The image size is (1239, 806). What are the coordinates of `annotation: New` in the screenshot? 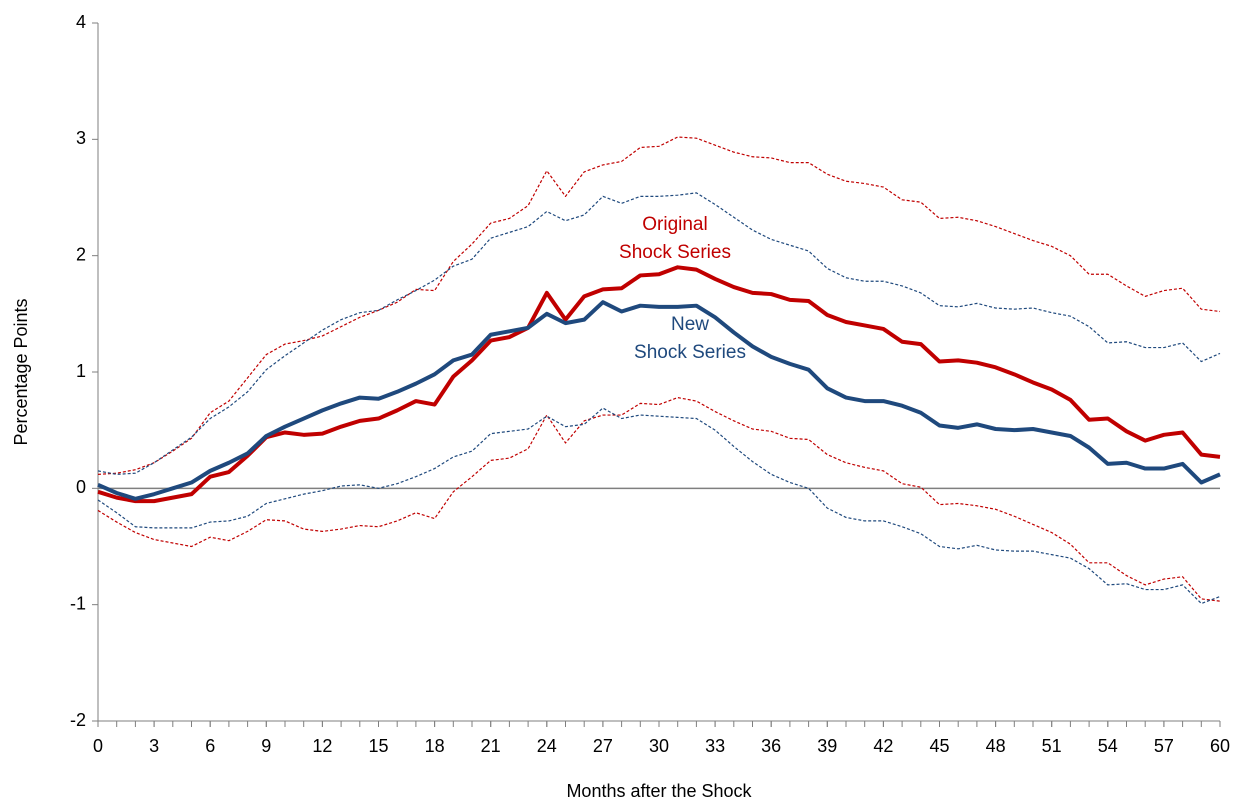 It's located at (690, 324).